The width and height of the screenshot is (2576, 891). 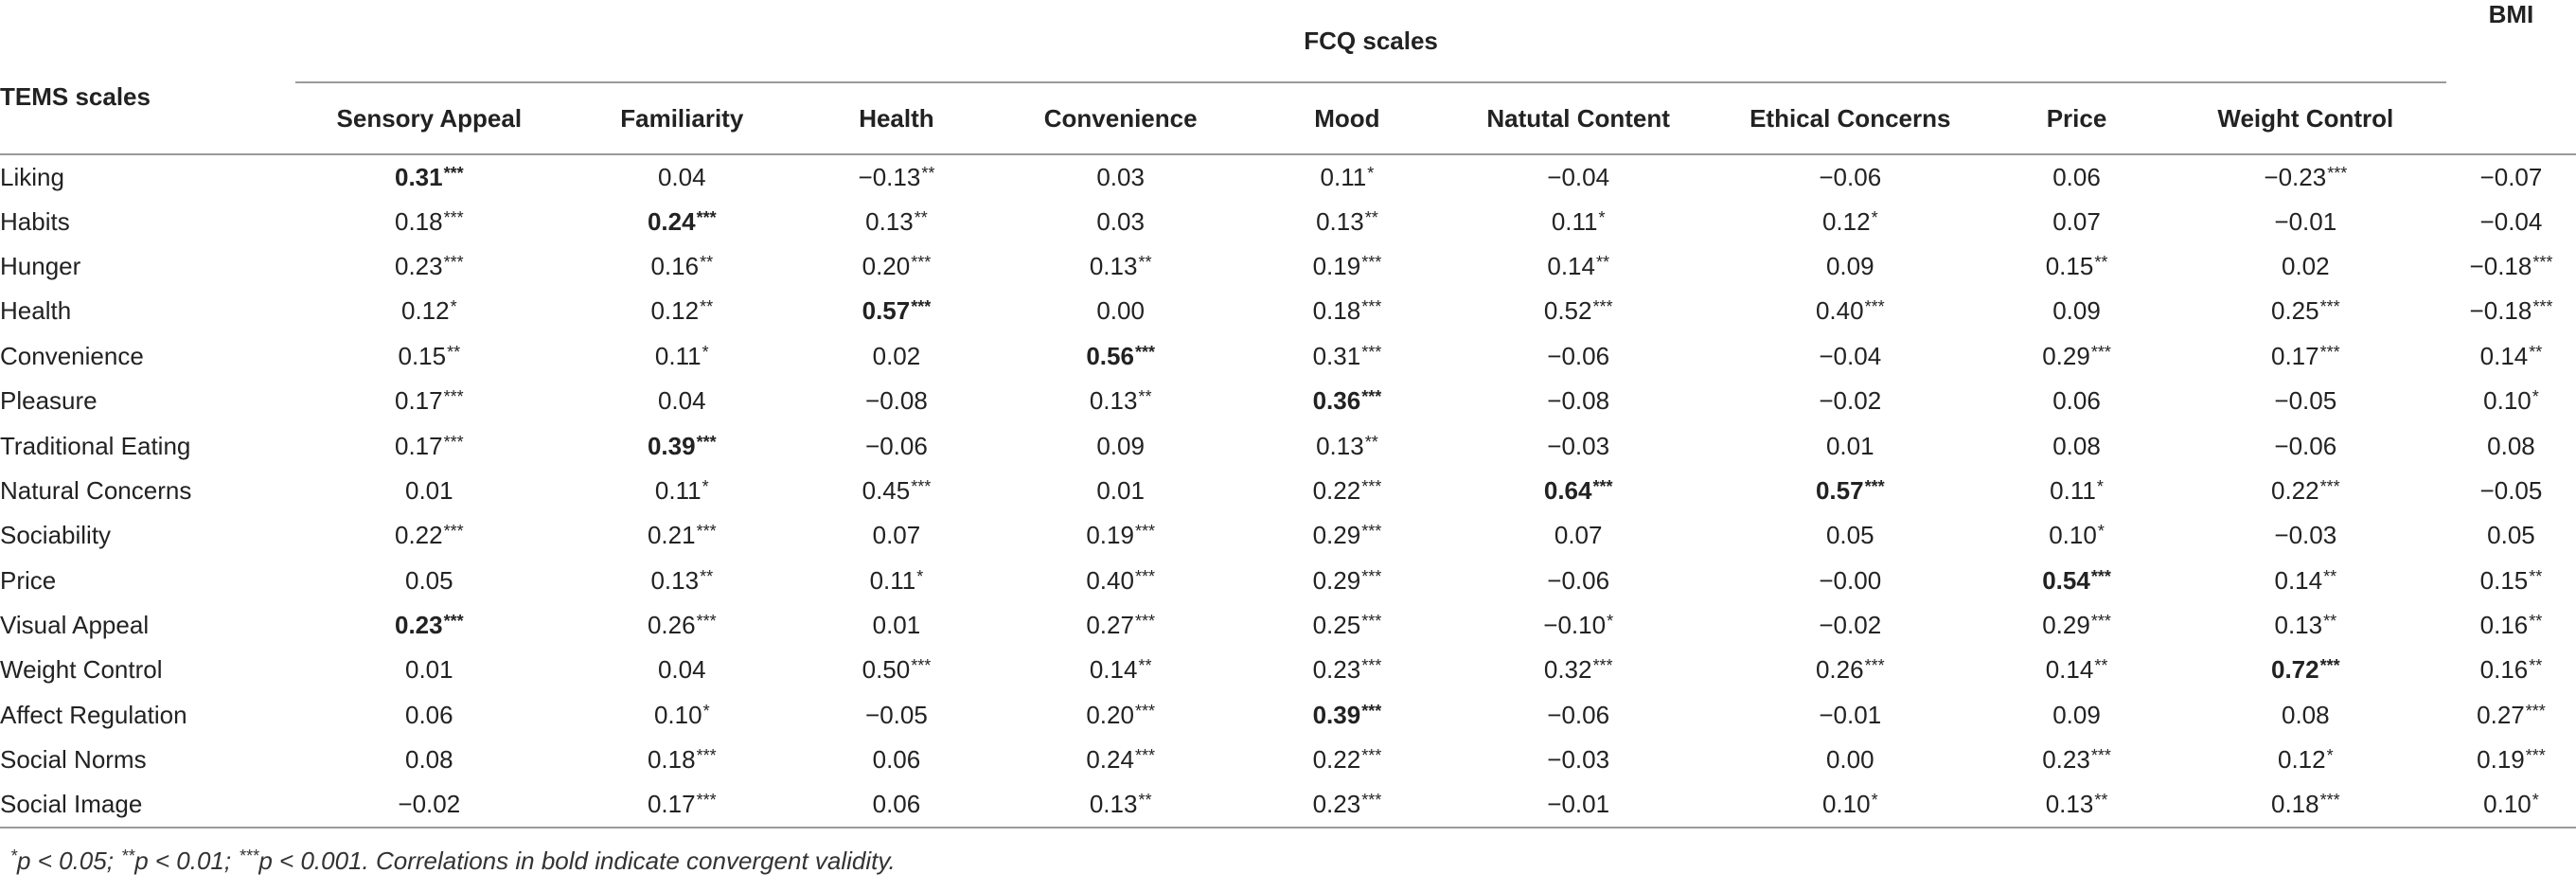 I want to click on table-cell: 0.07, so click(x=1579, y=535).